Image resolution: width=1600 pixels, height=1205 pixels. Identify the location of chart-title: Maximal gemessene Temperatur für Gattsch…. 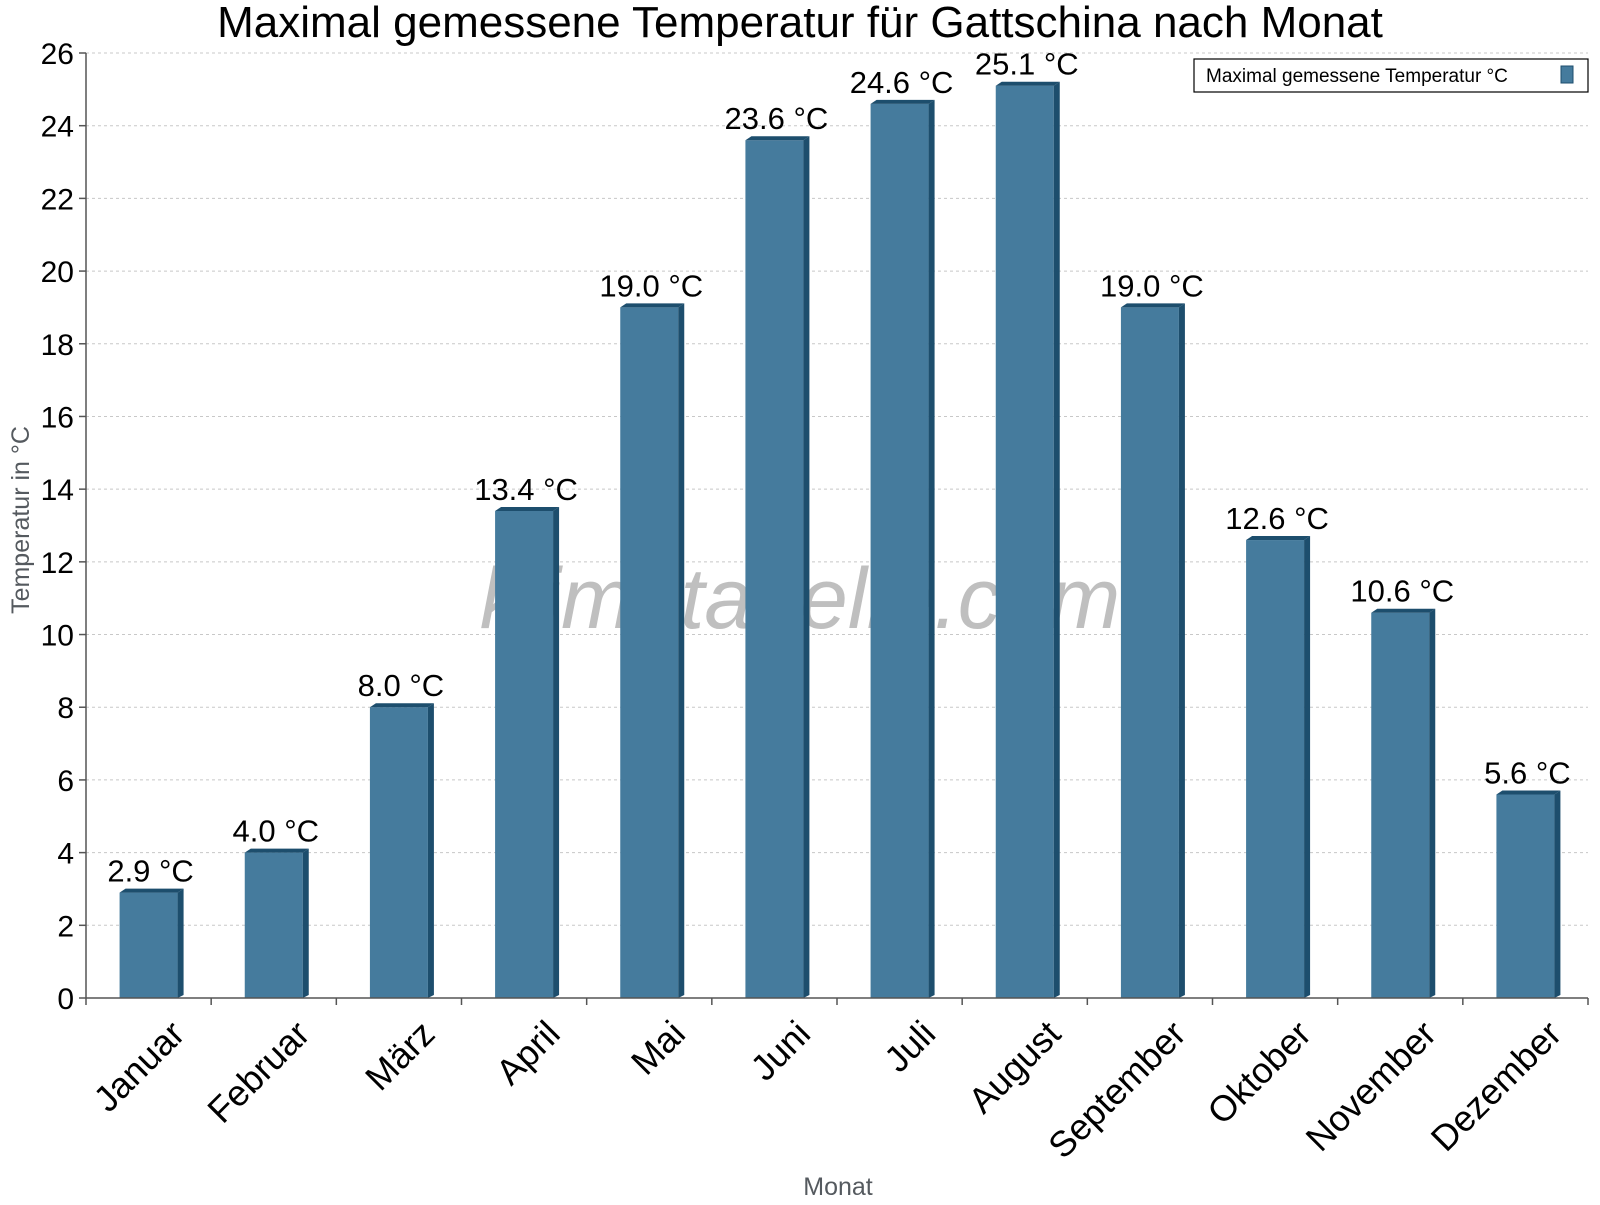
(800, 23).